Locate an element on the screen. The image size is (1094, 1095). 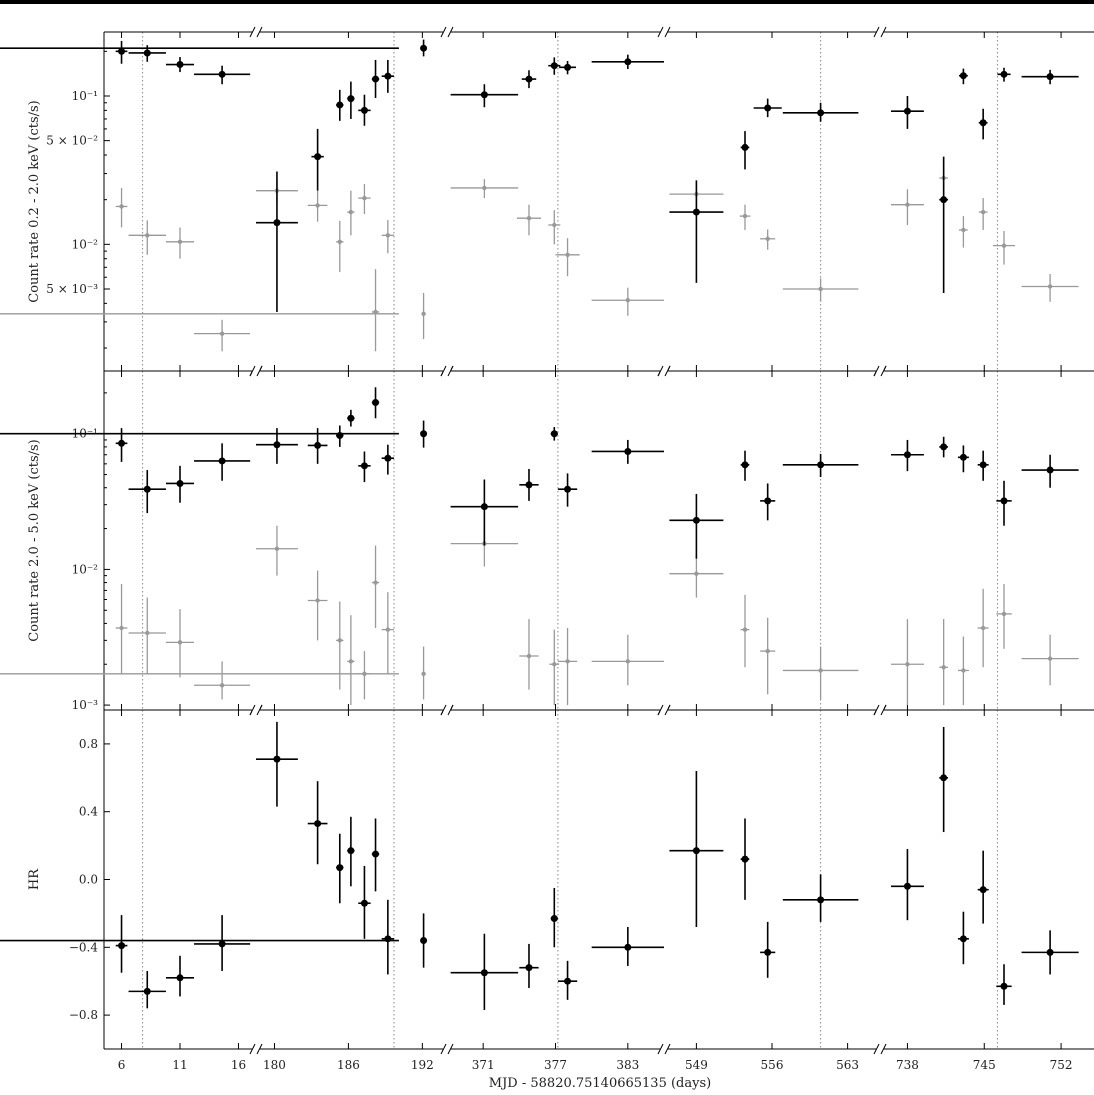
x-tick-label: 738 is located at coordinates (907, 1065).